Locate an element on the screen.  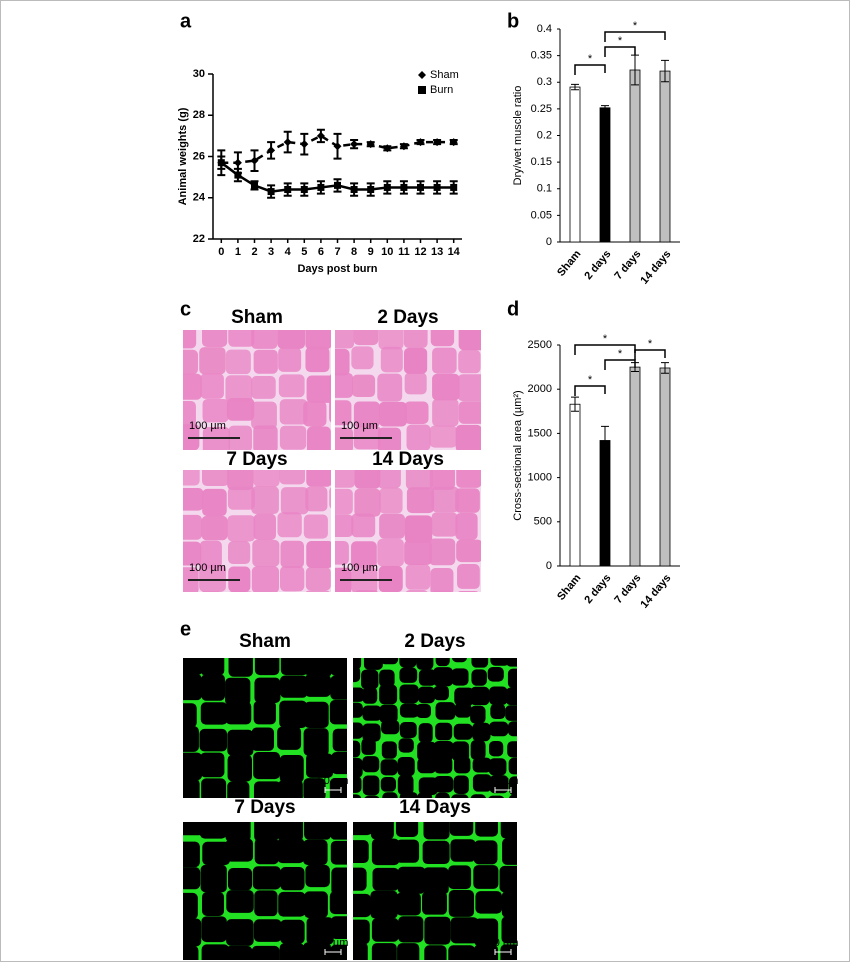
tile-title: 14 Days is located at coordinates (408, 459).